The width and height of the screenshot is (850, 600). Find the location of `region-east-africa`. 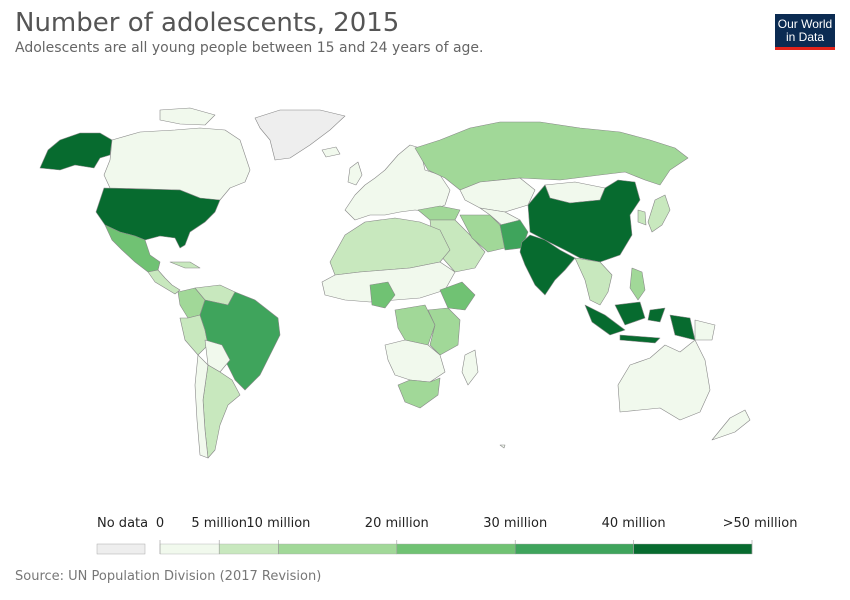

region-east-africa is located at coordinates (444, 331).